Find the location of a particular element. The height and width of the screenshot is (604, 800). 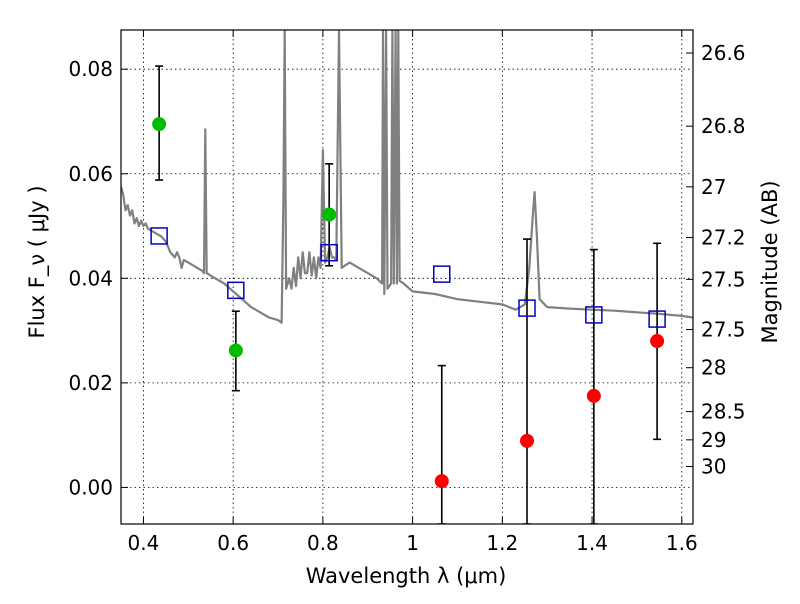

y2-tick-label: 26.8 is located at coordinates (723, 126).